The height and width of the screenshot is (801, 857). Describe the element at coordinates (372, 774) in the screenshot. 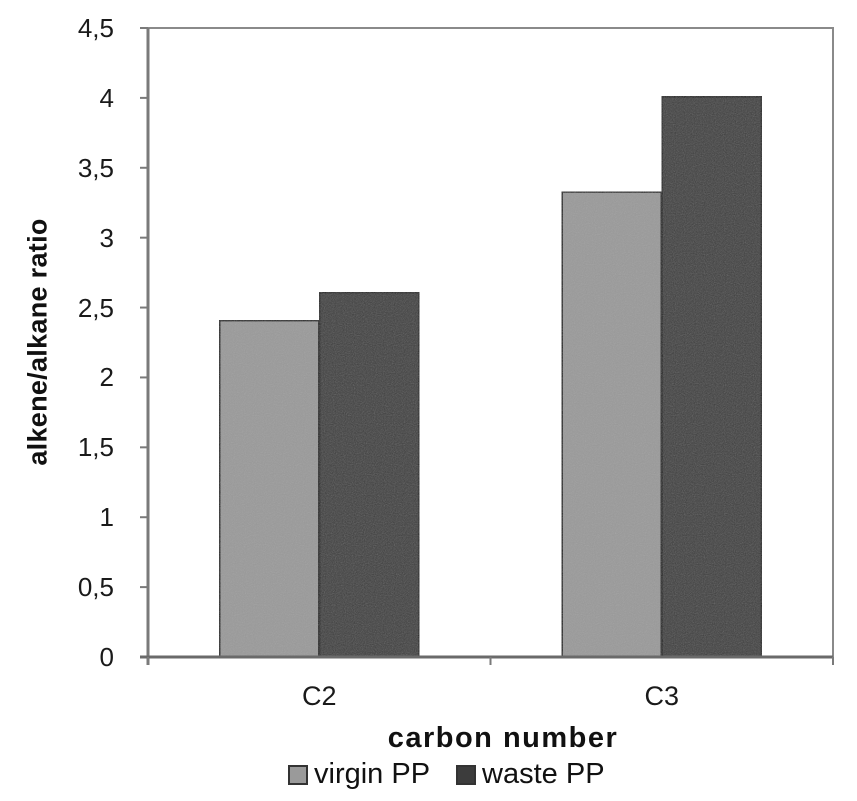

I see `legend-label: virgin PP` at that location.